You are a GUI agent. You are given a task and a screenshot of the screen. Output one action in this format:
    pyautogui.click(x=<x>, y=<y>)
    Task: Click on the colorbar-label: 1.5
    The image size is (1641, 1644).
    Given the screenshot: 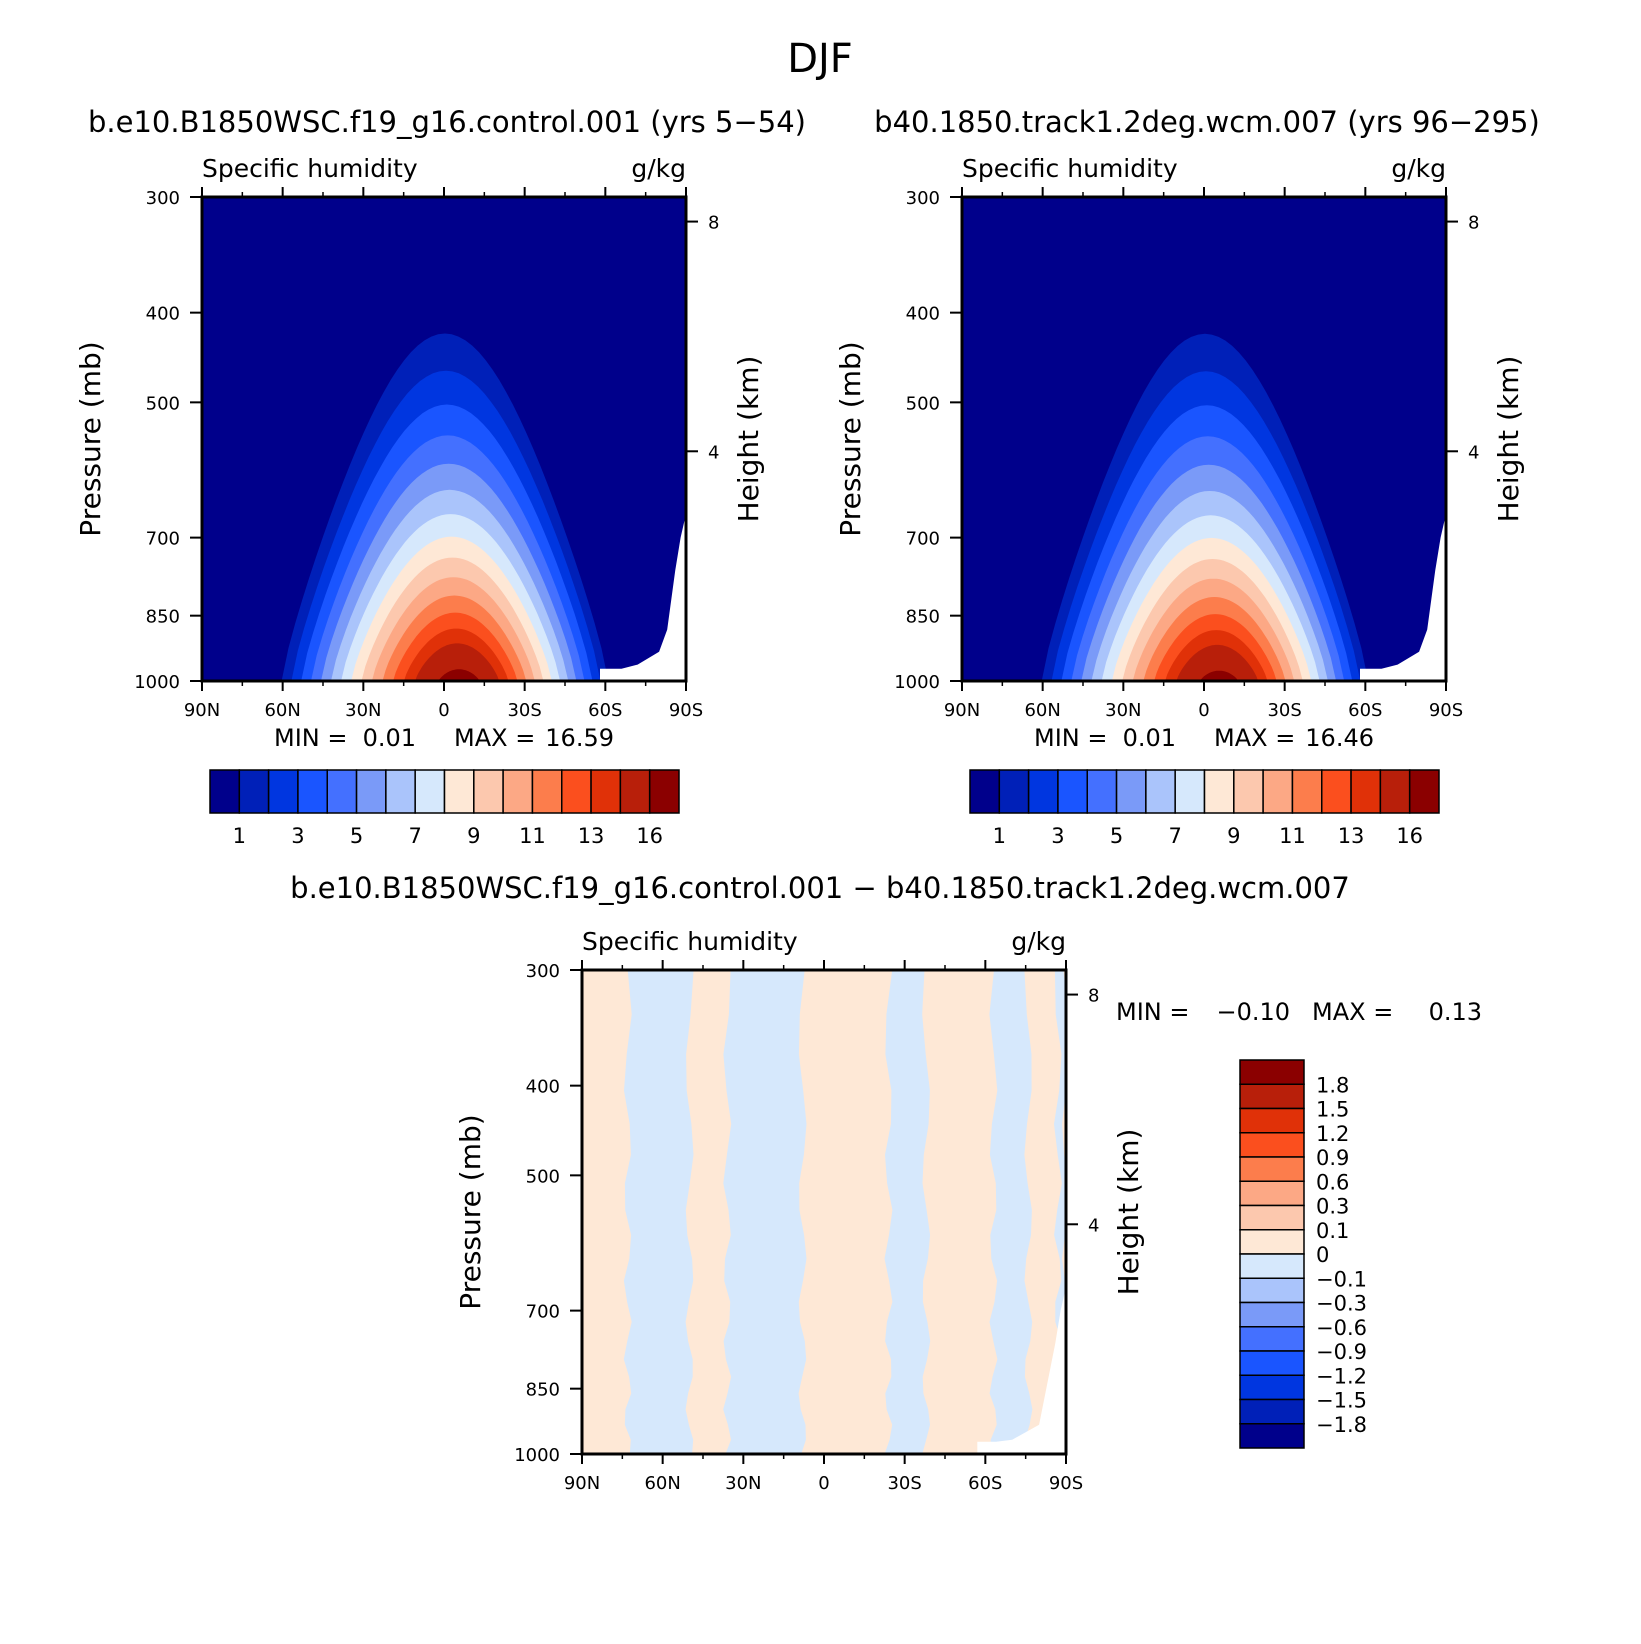 What is the action you would take?
    pyautogui.click(x=1332, y=1110)
    